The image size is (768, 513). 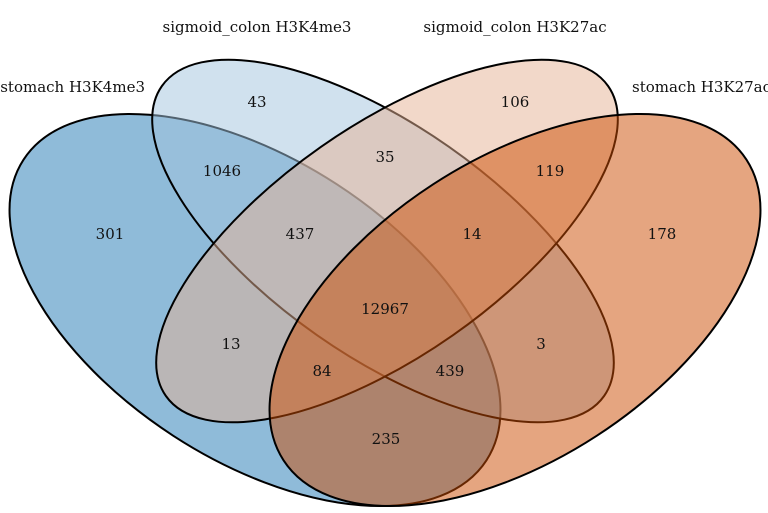 What do you see at coordinates (514, 27) in the screenshot?
I see `set-label: sigmoid_colon H3K27ac` at bounding box center [514, 27].